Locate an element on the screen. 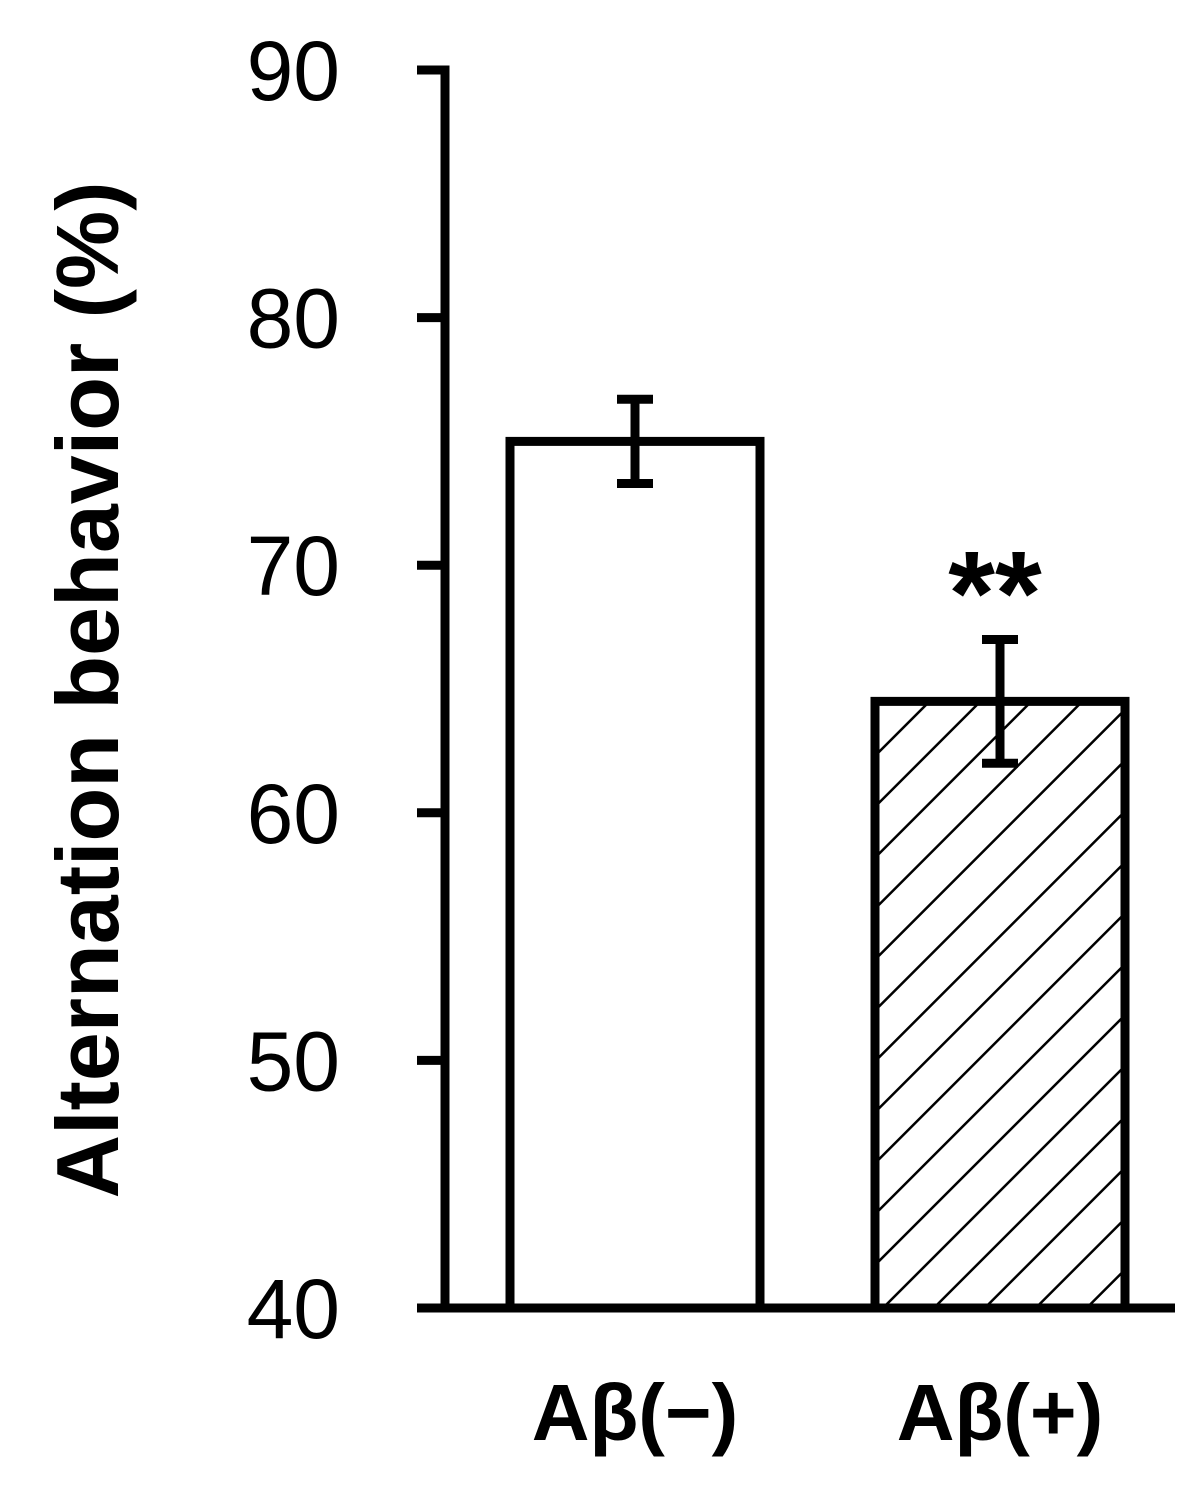 This screenshot has width=1200, height=1503. y-axis-title: Alternation behavior (%) is located at coordinates (87, 690).